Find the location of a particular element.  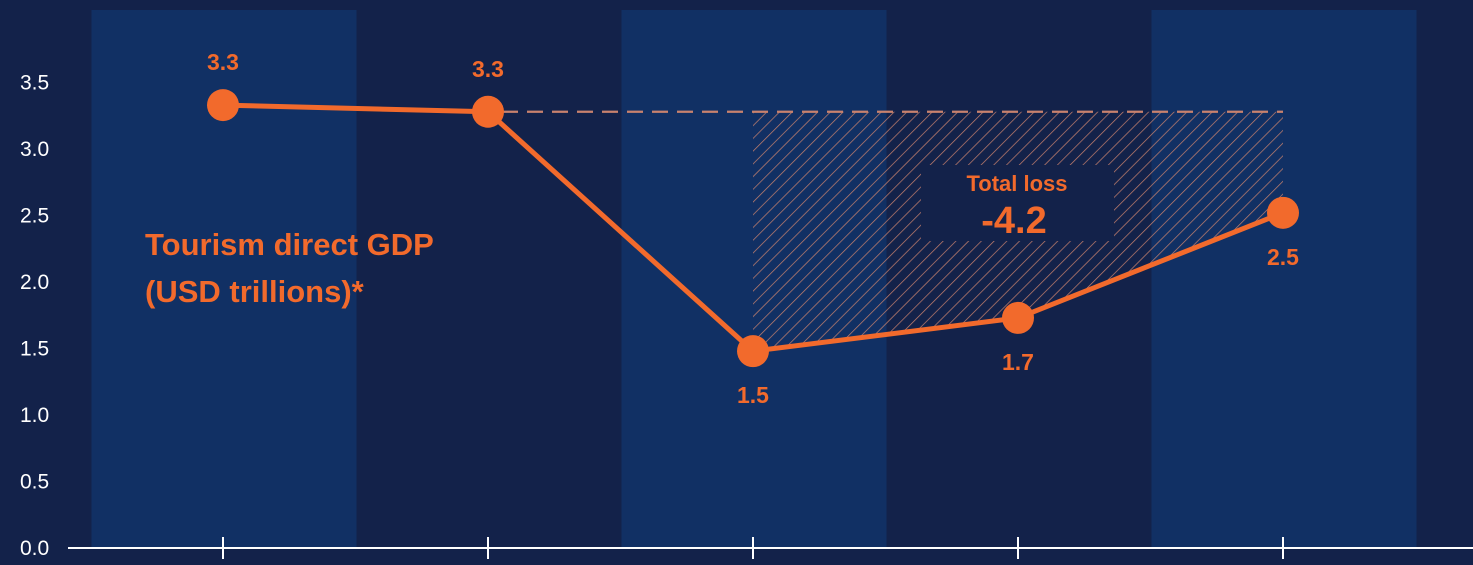

series-title-line-2: (USD trillions)* is located at coordinates (255, 291).